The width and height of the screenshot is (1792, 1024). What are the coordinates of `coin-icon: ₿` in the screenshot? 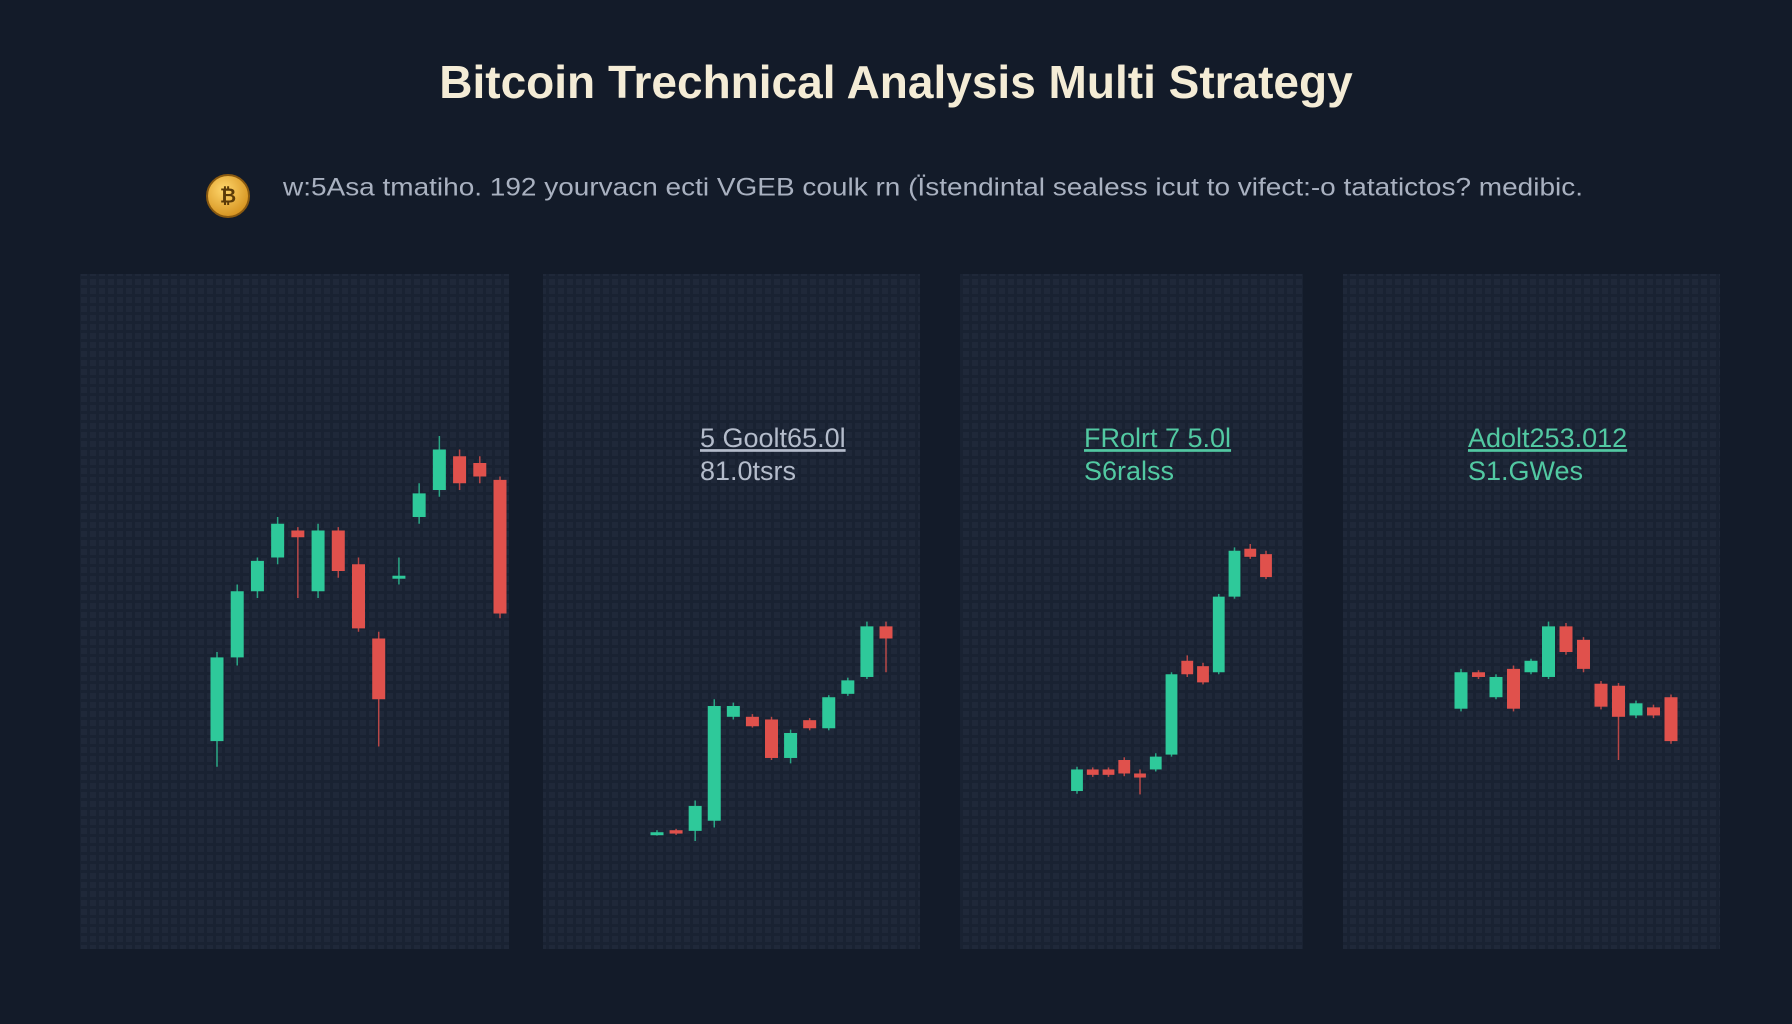 It's located at (228, 196).